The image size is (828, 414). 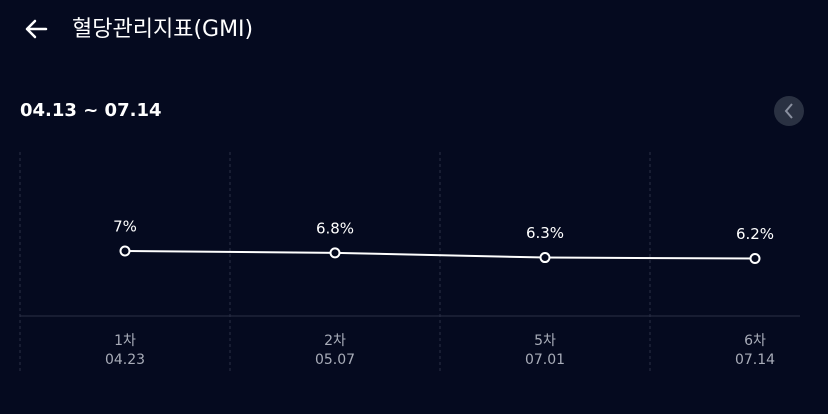 I want to click on period: 04.13 ~ 07.14, so click(x=91, y=110).